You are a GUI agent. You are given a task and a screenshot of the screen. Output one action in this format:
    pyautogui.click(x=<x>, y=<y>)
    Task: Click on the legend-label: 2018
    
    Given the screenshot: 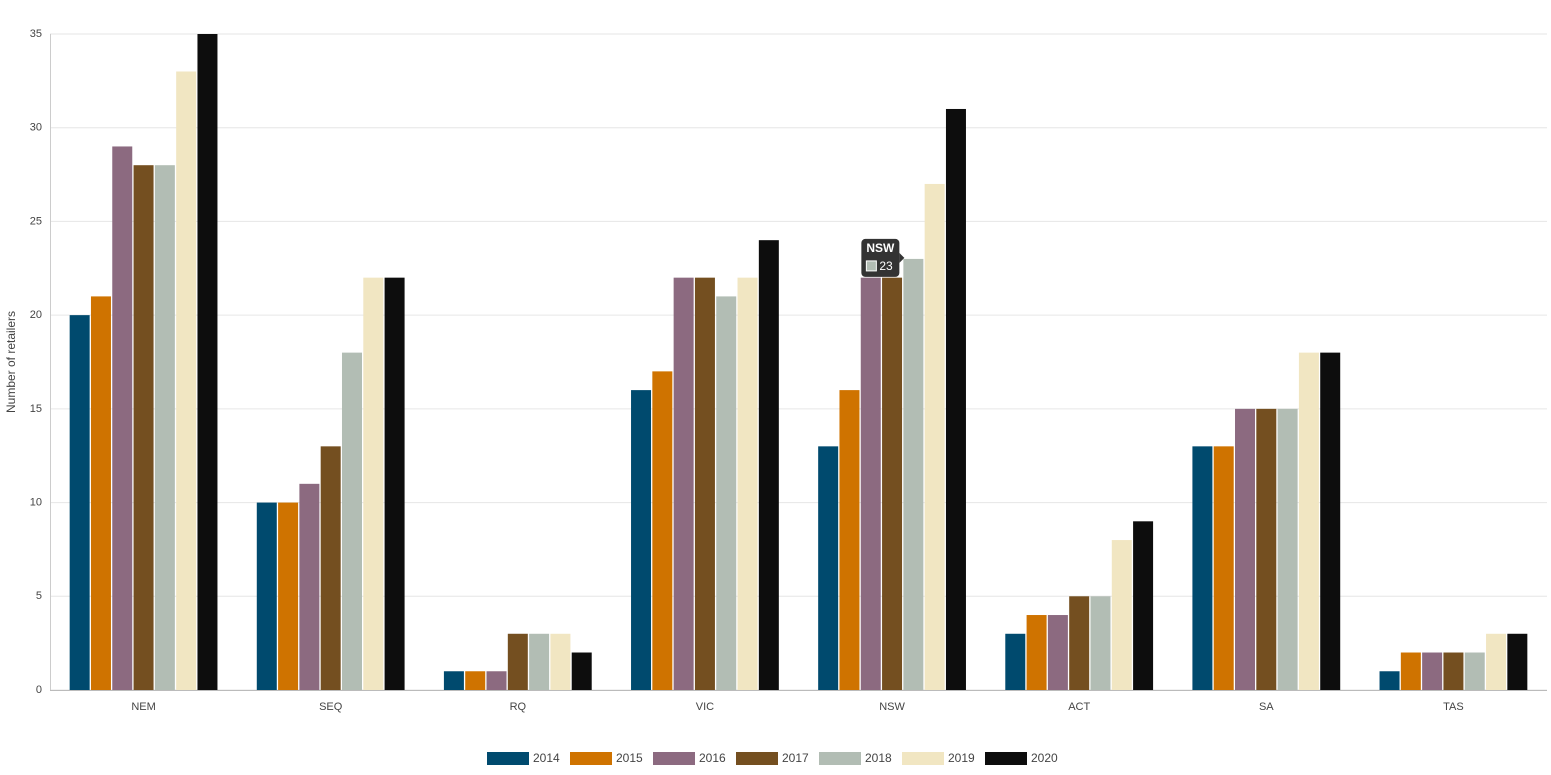 What is the action you would take?
    pyautogui.click(x=878, y=758)
    